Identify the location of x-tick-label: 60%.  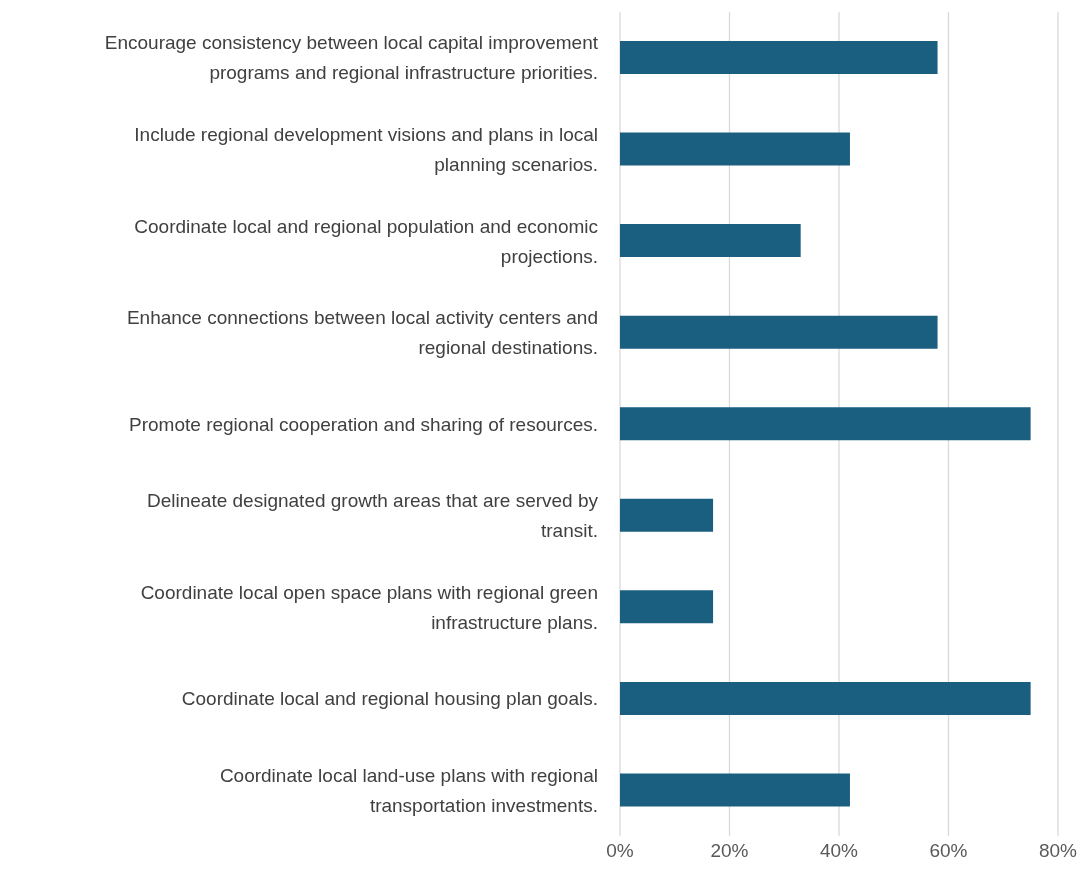
(948, 851).